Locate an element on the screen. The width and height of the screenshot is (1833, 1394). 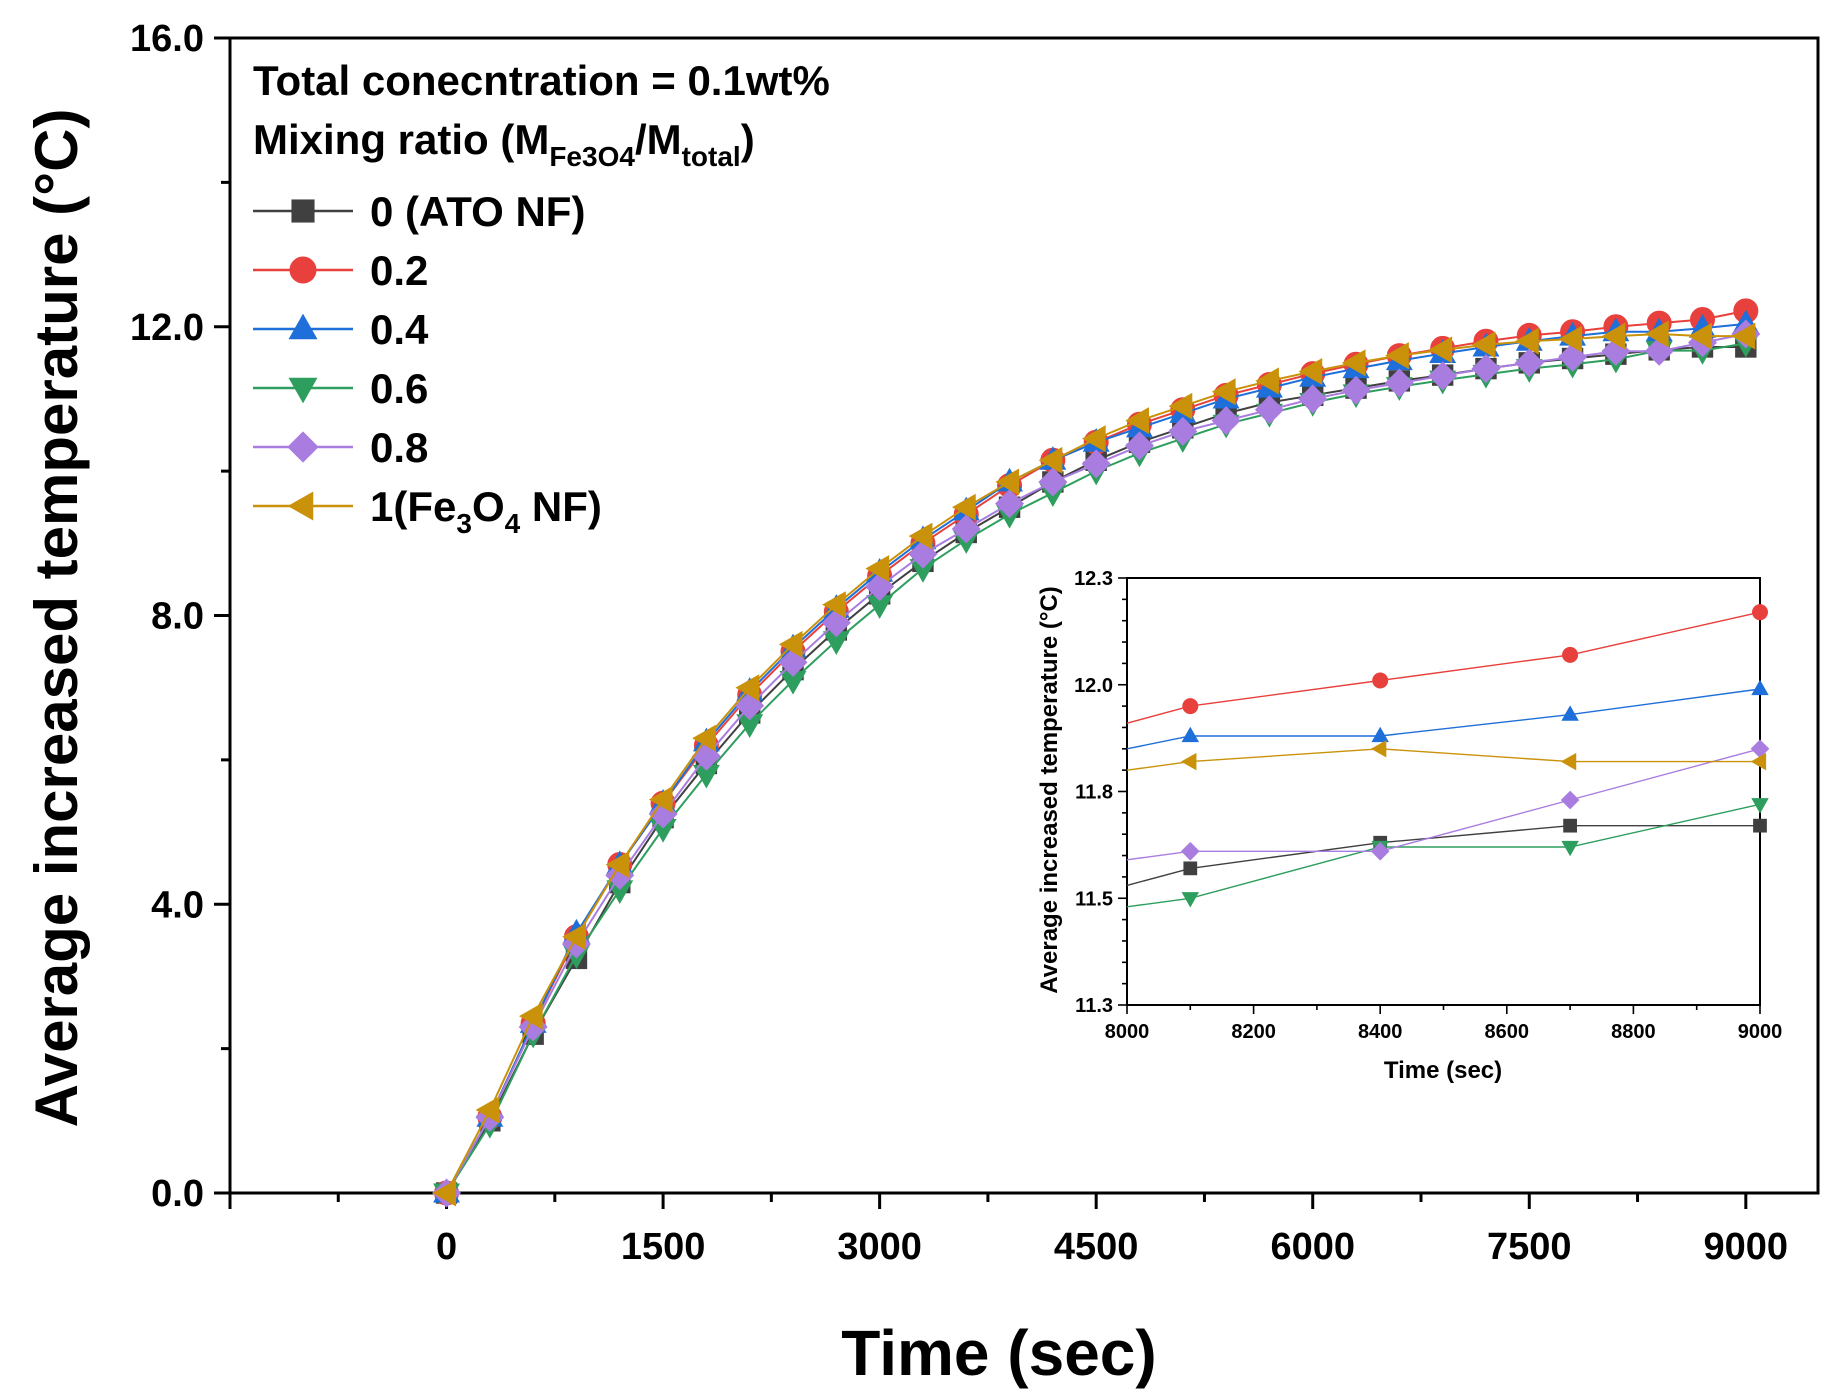
legend-title-prefix: Mixing ratio (M is located at coordinates (401, 139).